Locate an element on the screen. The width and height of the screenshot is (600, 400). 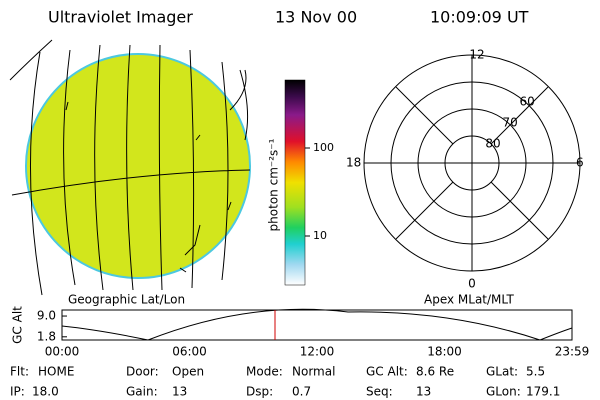
latitude-label: 60 is located at coordinates (526, 102).